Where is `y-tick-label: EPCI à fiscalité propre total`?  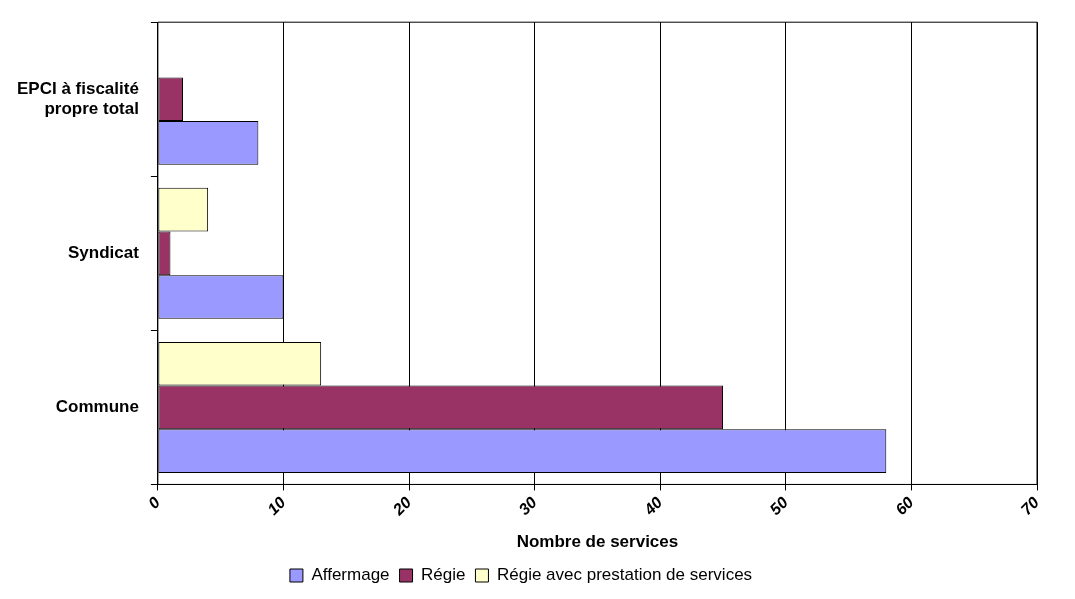 y-tick-label: EPCI à fiscalité propre total is located at coordinates (78, 98).